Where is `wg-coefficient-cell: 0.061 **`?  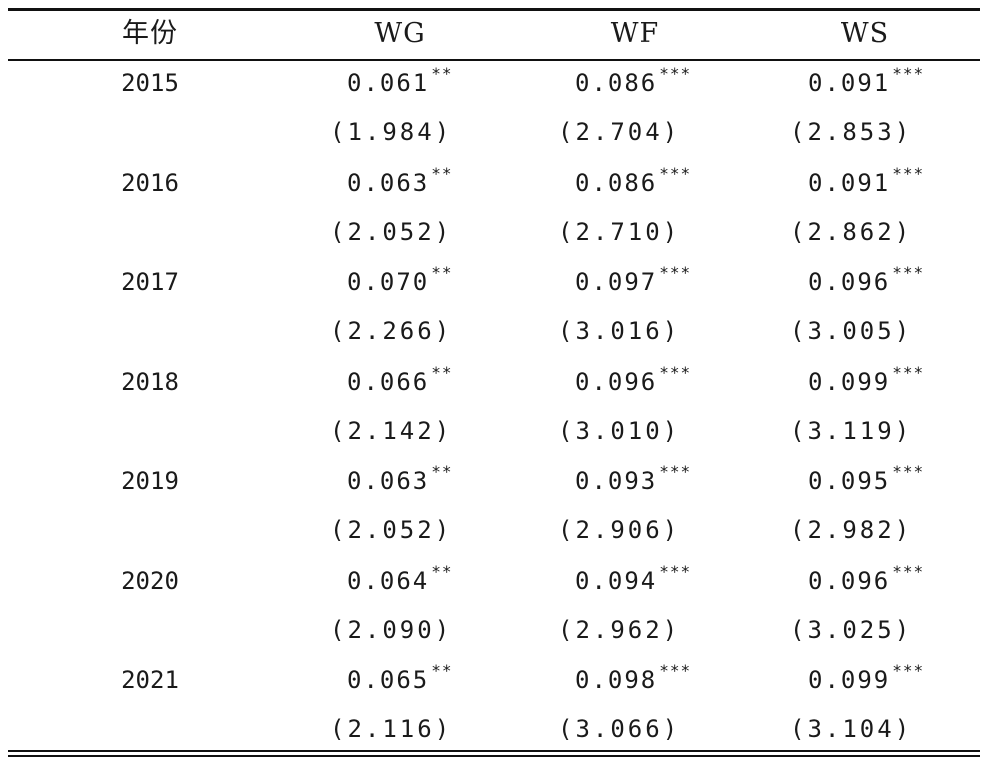
wg-coefficient-cell: 0.061 ** is located at coordinates (400, 82).